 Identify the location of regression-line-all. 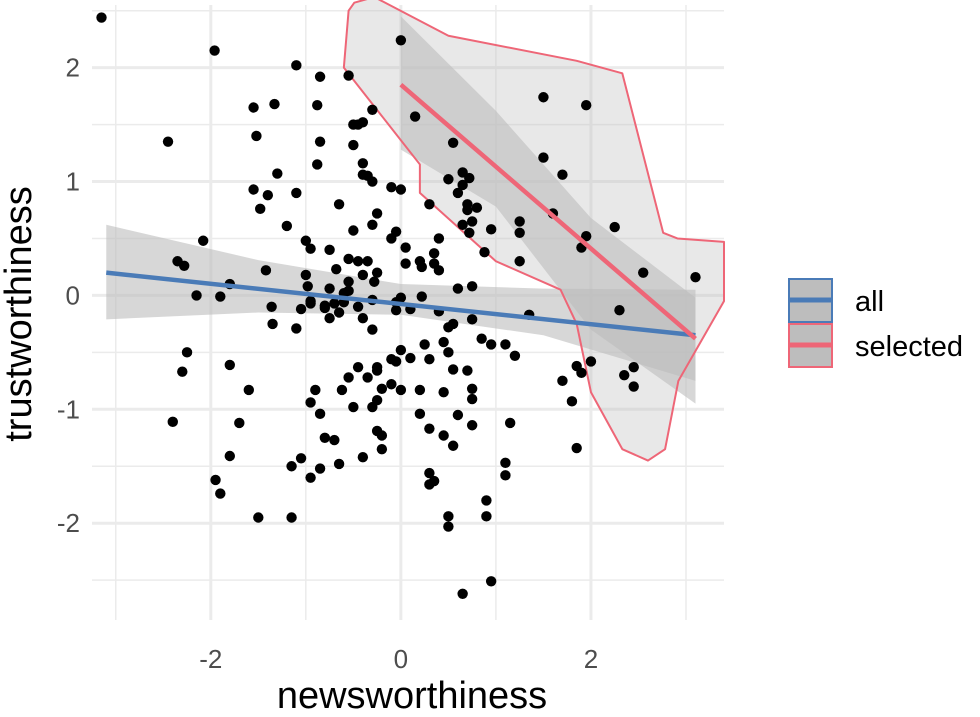
(401, 304).